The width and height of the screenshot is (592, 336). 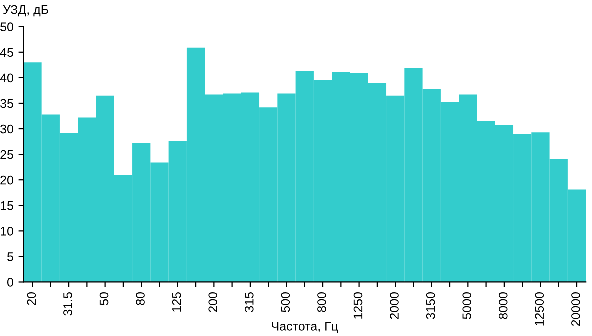 I want to click on x-tick-label: 125, so click(x=177, y=302).